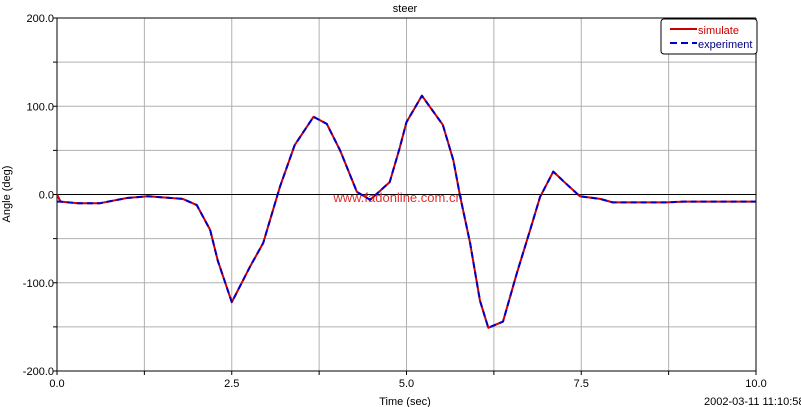 Image resolution: width=801 pixels, height=407 pixels. Describe the element at coordinates (40, 107) in the screenshot. I see `y-tick-label: 100.0` at that location.